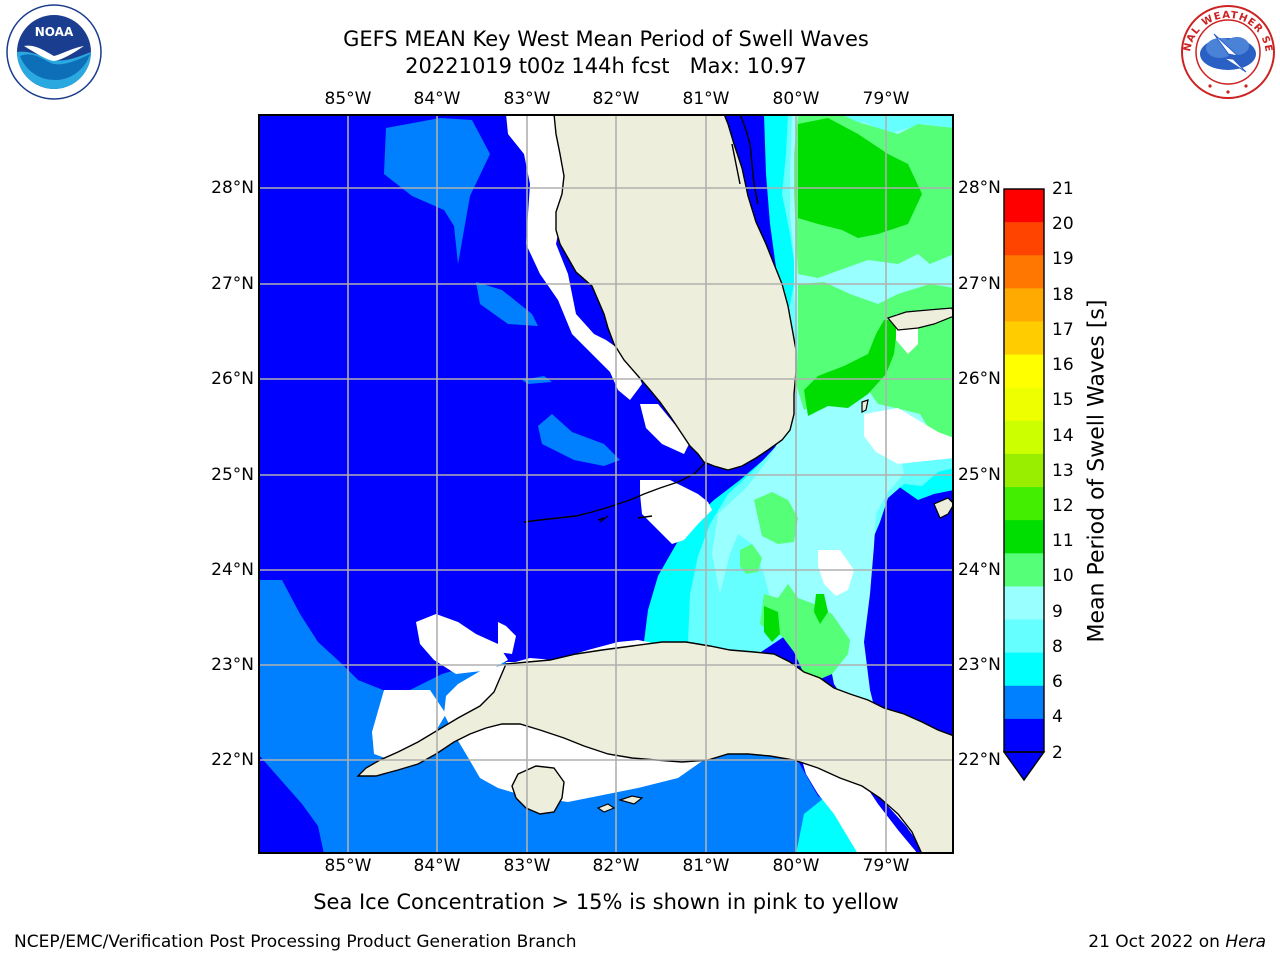  What do you see at coordinates (1057, 682) in the screenshot?
I see `colorbar-tick: 6` at bounding box center [1057, 682].